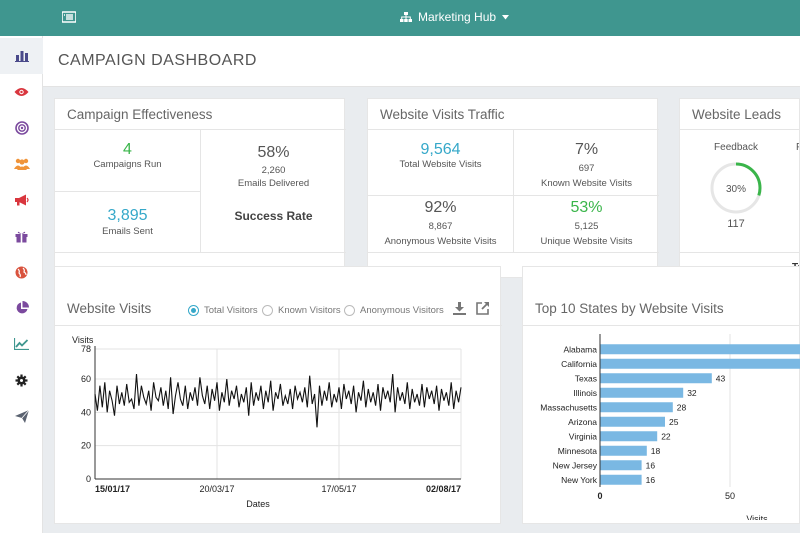 This screenshot has height=533, width=800. Describe the element at coordinates (656, 451) in the screenshot. I see `data-label: 18` at that location.